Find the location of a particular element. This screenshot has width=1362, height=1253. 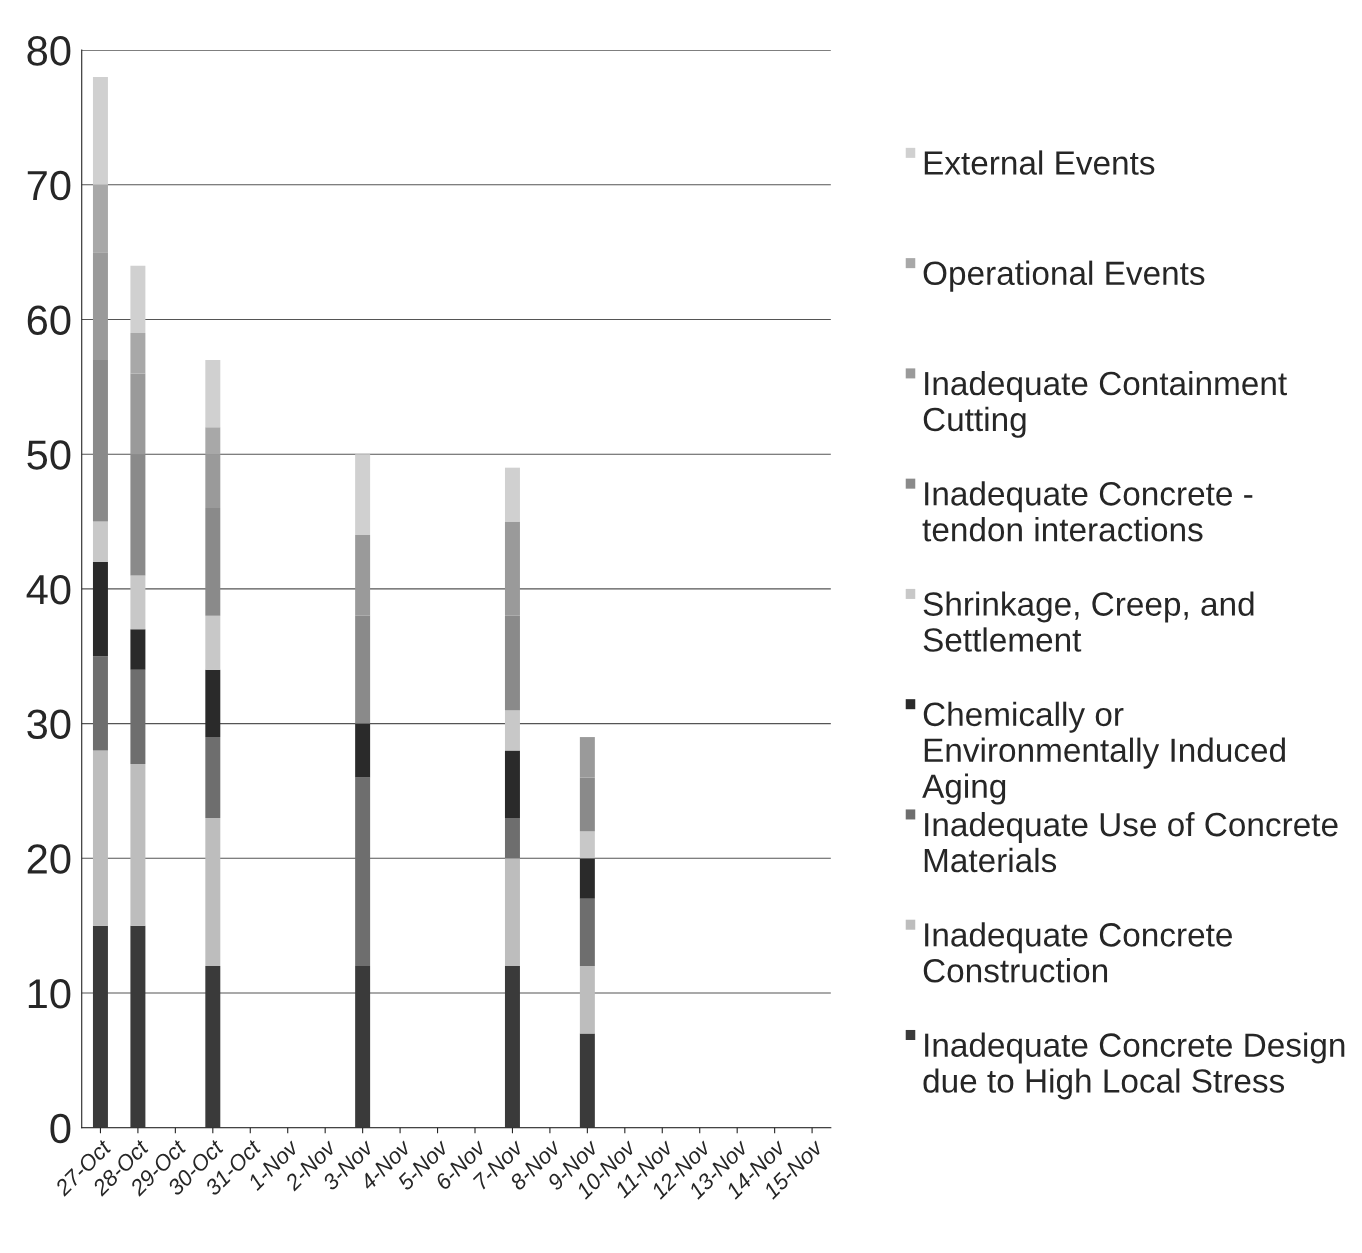

legend-label: Inadequate Use of Concrete Materials is located at coordinates (1131, 842).